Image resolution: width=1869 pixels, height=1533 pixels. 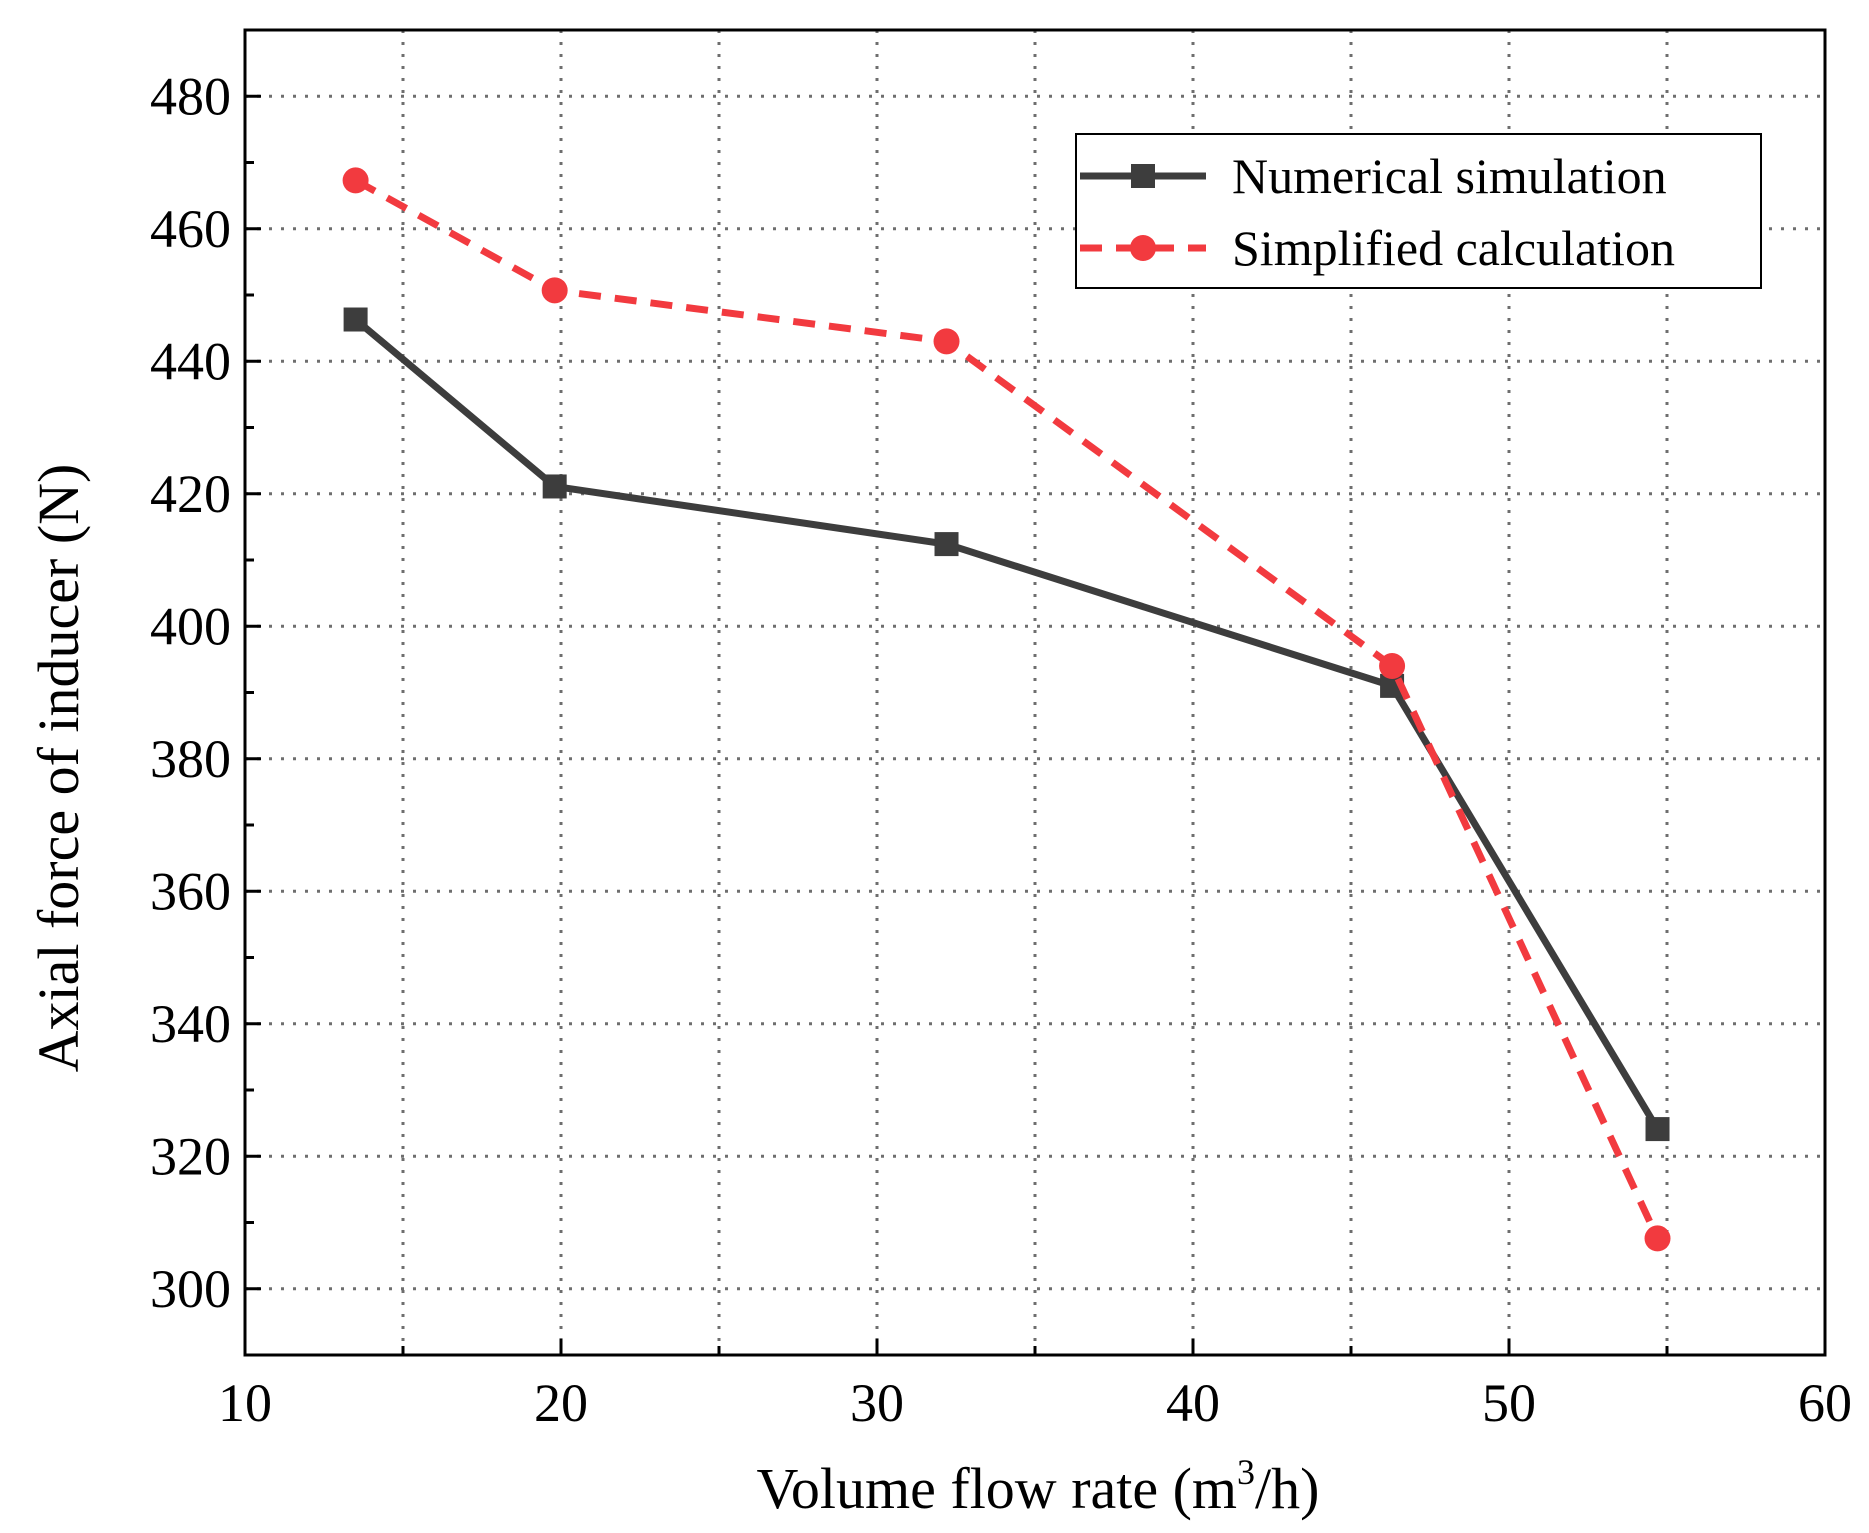 What do you see at coordinates (190, 361) in the screenshot?
I see `y-tick-label: 440` at bounding box center [190, 361].